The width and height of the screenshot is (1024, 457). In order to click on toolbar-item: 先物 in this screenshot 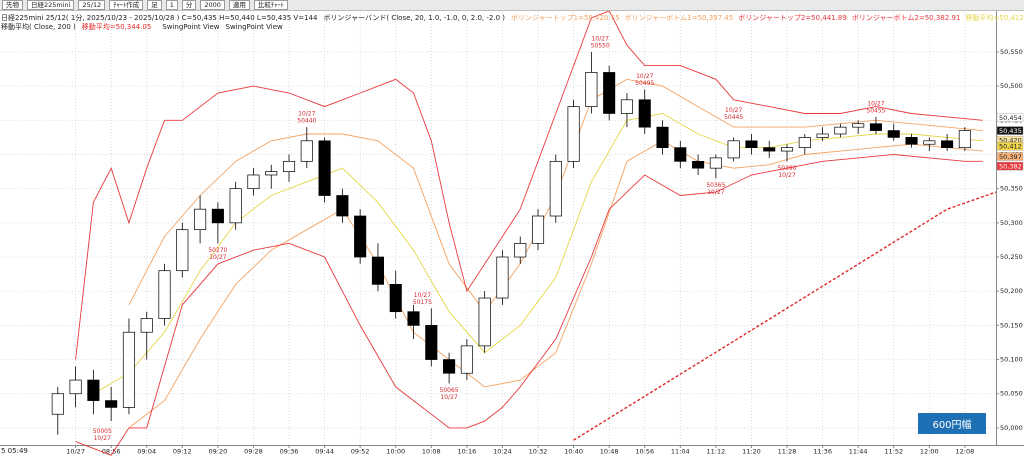, I will do `click(12, 5)`.